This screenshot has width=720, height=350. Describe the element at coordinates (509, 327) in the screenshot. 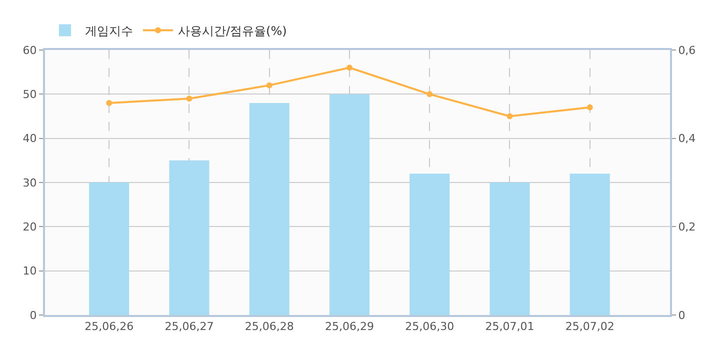

I see `x-tick-label: 25,07,01` at that location.